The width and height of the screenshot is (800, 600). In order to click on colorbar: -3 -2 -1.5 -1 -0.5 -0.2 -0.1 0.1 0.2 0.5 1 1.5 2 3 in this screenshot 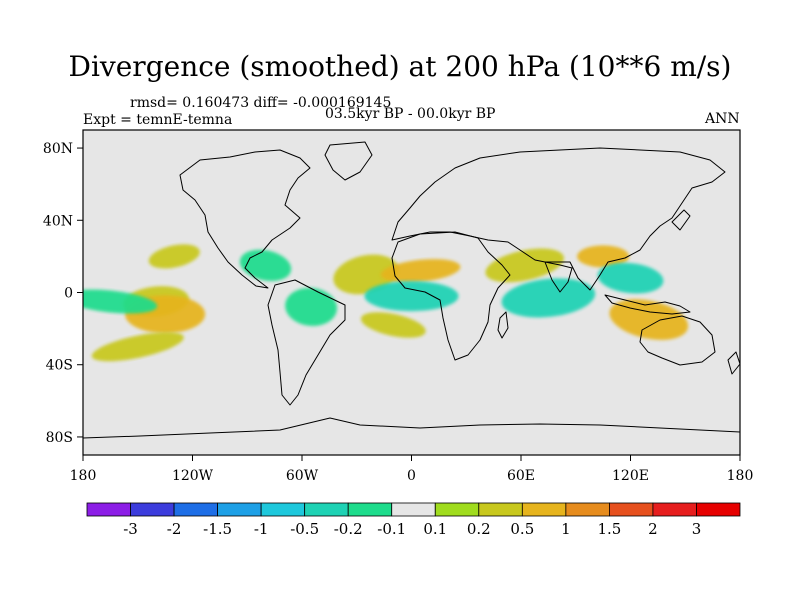, I will do `click(413, 520)`.